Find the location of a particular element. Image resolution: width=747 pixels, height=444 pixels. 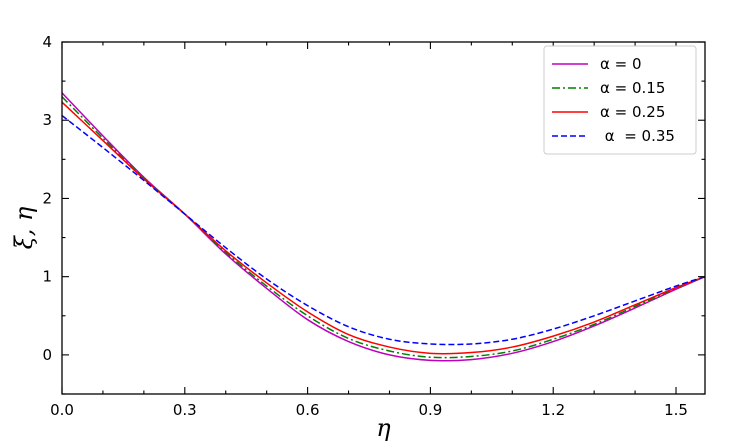

y-tick-label: 1 is located at coordinates (47, 277).